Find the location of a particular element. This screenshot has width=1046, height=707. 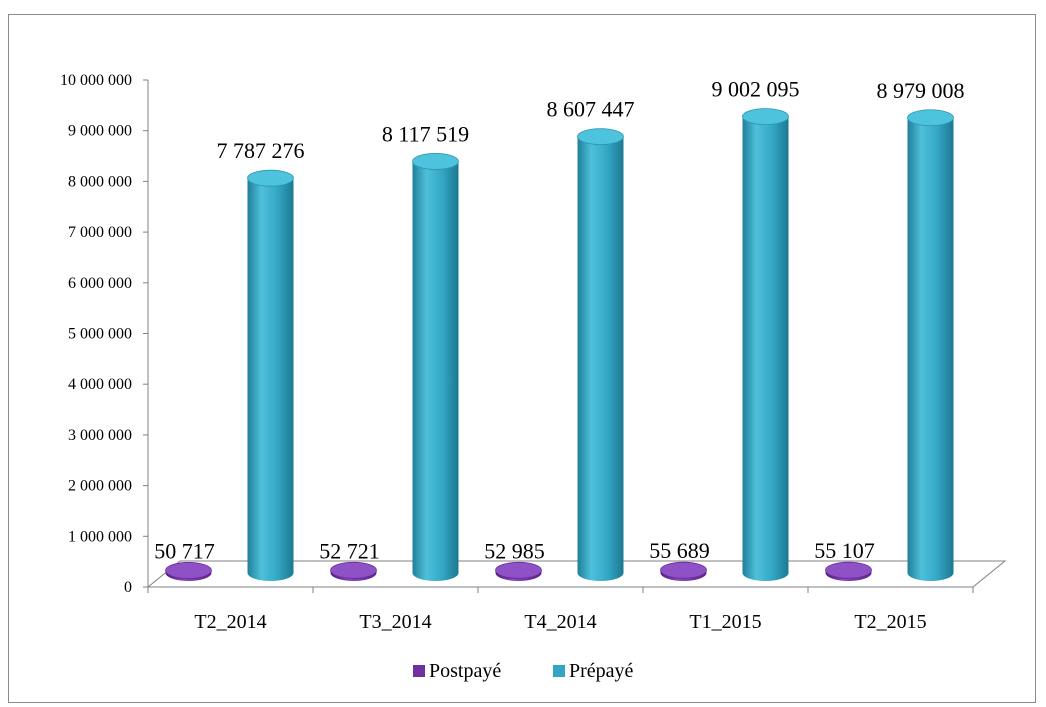

y-tick-label: 4 000 000 is located at coordinates (100, 384).